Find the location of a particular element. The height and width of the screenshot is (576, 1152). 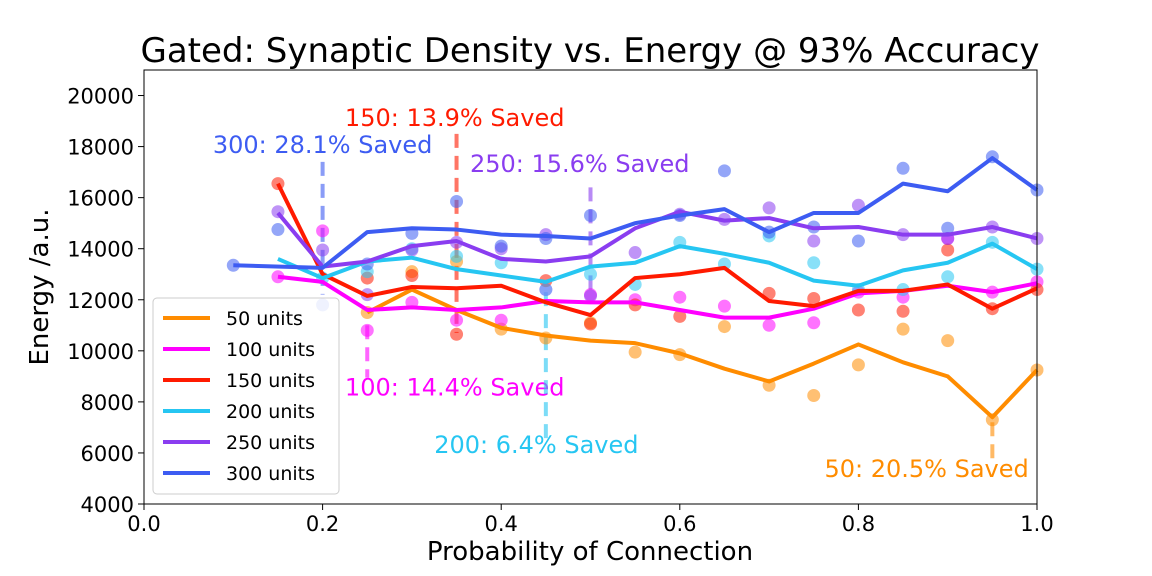

y-tick-label: 20000 is located at coordinates (100, 97).